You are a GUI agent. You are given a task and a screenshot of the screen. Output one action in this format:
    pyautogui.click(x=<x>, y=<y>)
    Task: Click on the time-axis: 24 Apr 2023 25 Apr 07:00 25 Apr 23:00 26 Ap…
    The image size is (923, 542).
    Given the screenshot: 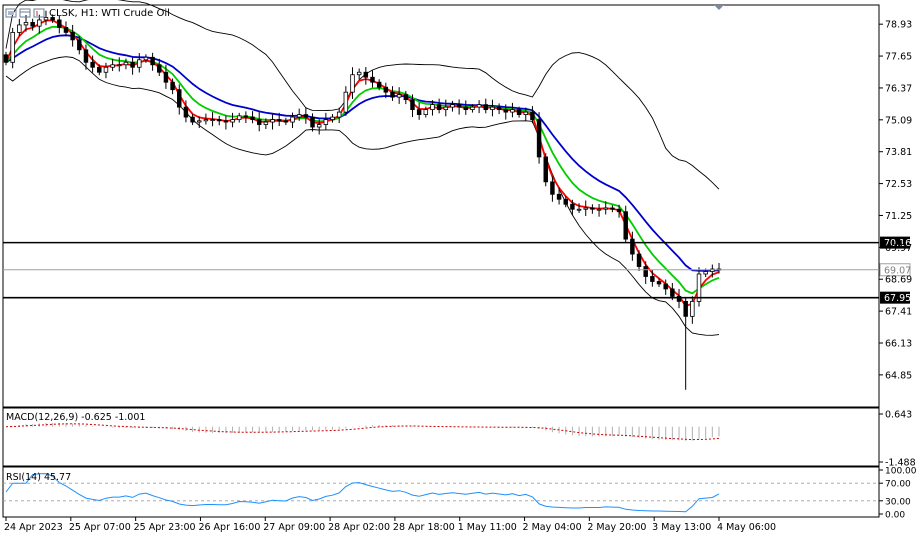 What is the action you would take?
    pyautogui.click(x=390, y=525)
    